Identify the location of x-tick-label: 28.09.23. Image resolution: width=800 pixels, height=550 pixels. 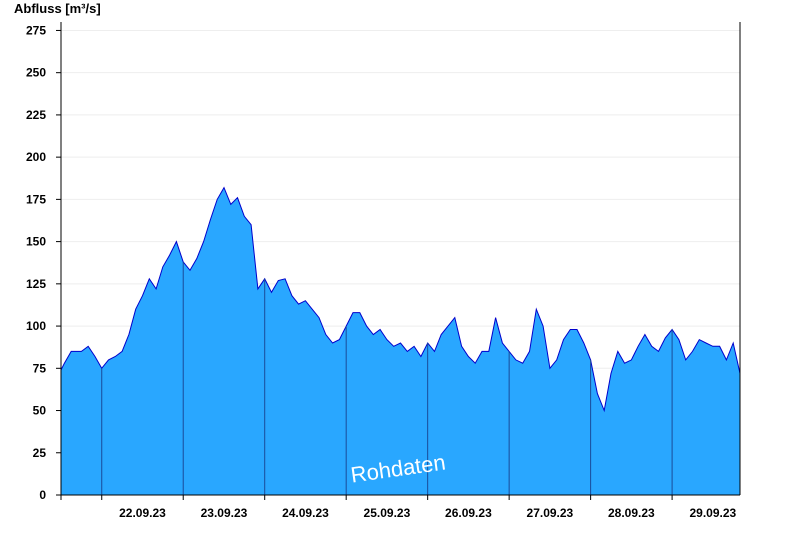
(631, 513).